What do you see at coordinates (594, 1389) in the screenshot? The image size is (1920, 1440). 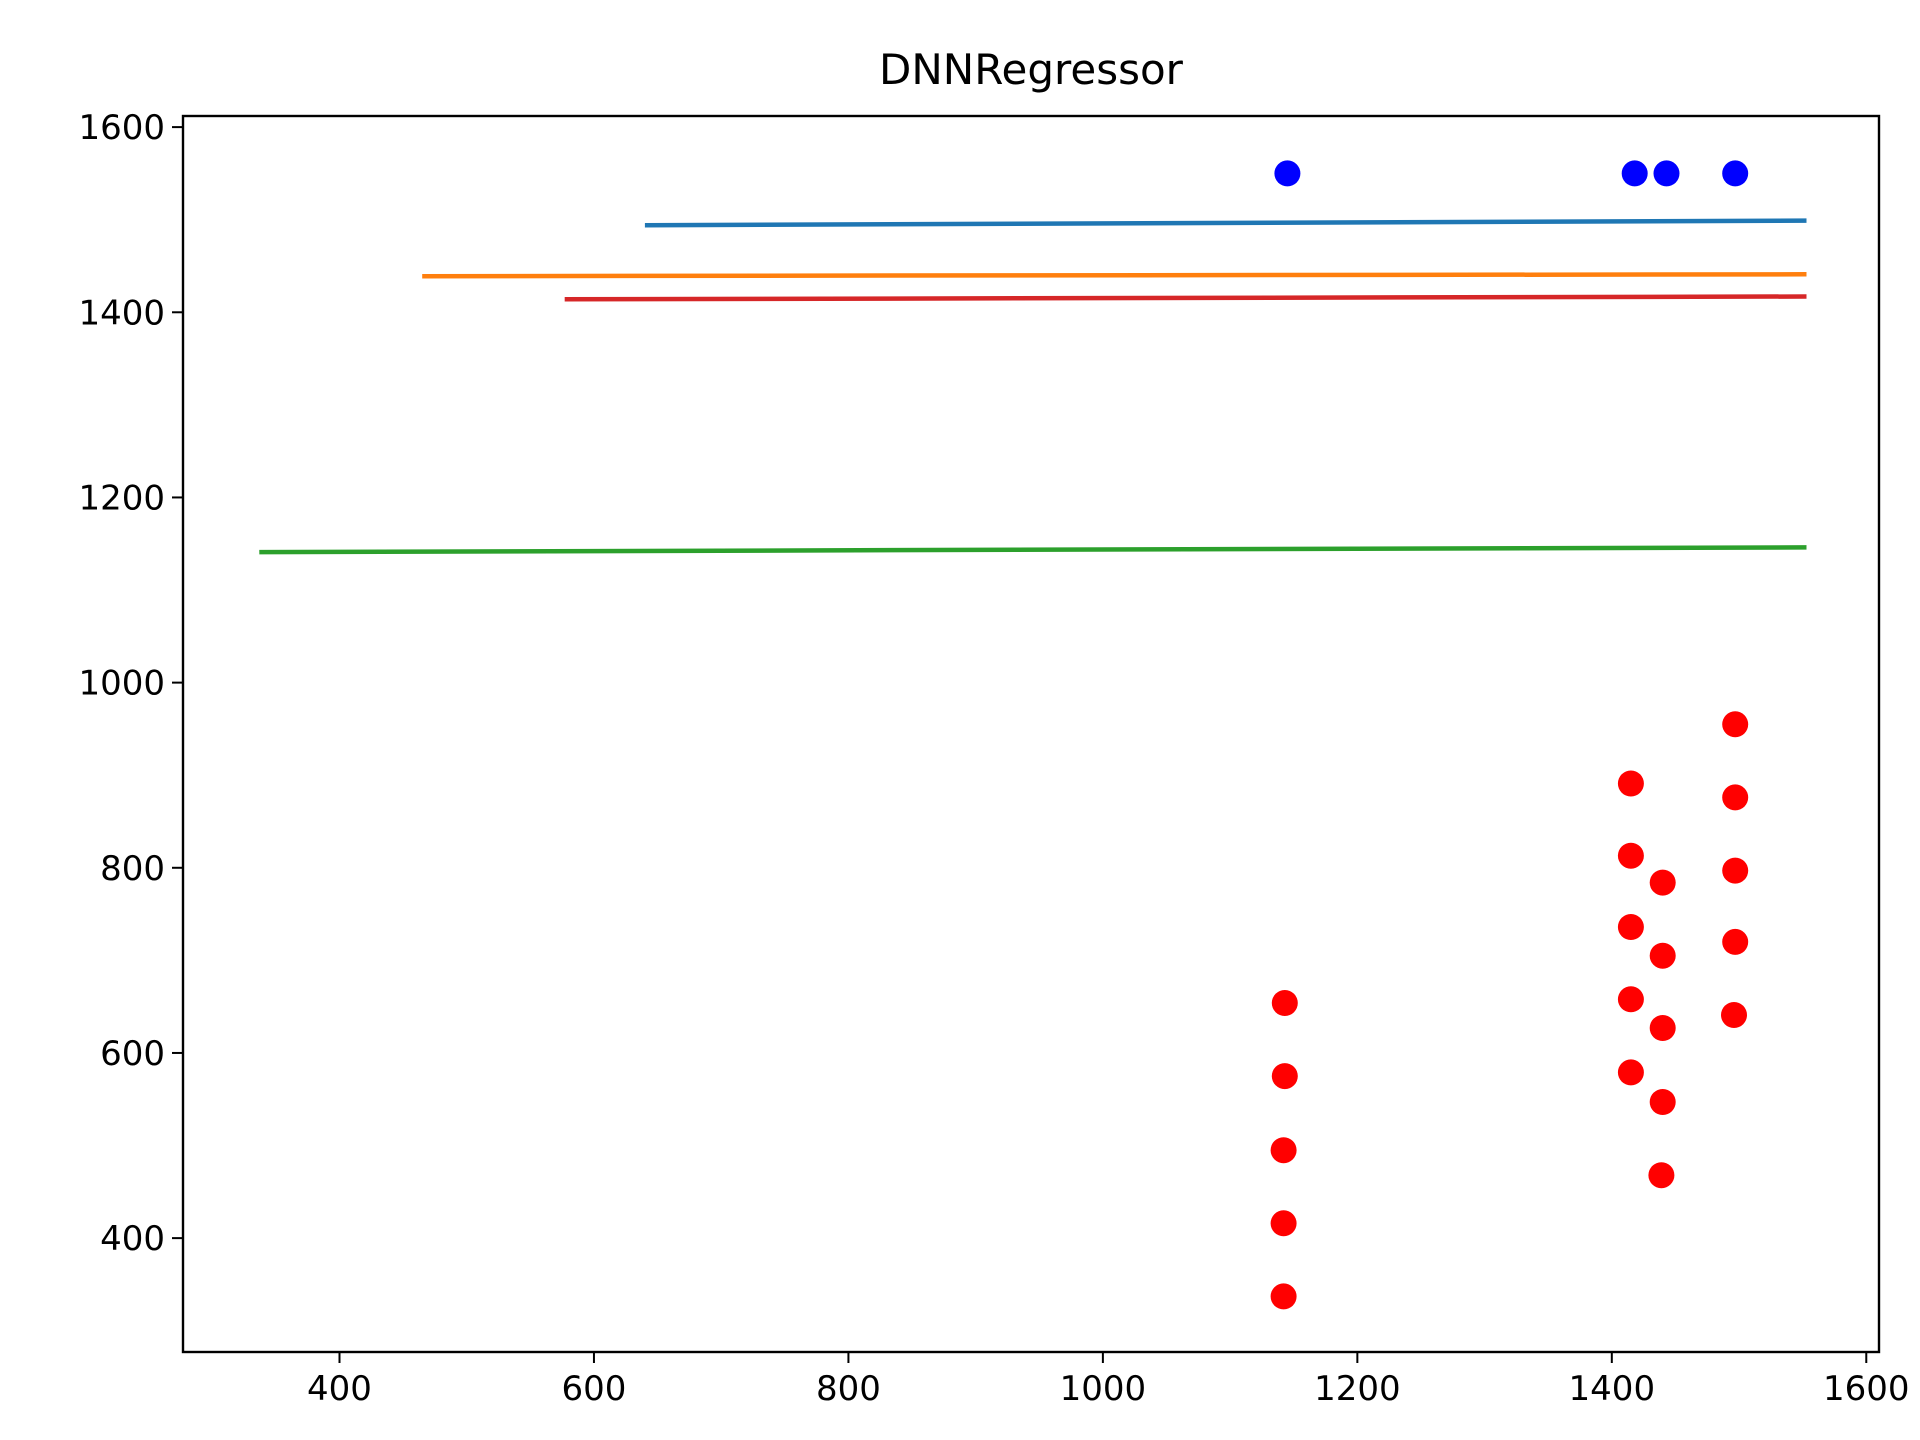 I see `x-tick-label-1: 600` at bounding box center [594, 1389].